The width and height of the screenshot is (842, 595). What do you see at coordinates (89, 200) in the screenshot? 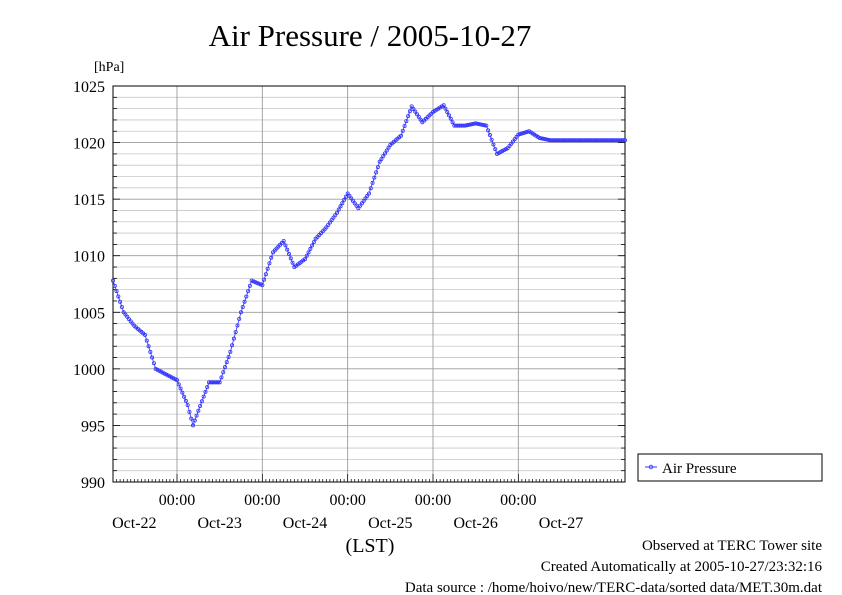
I see `y-tick-label: 1015` at bounding box center [89, 200].